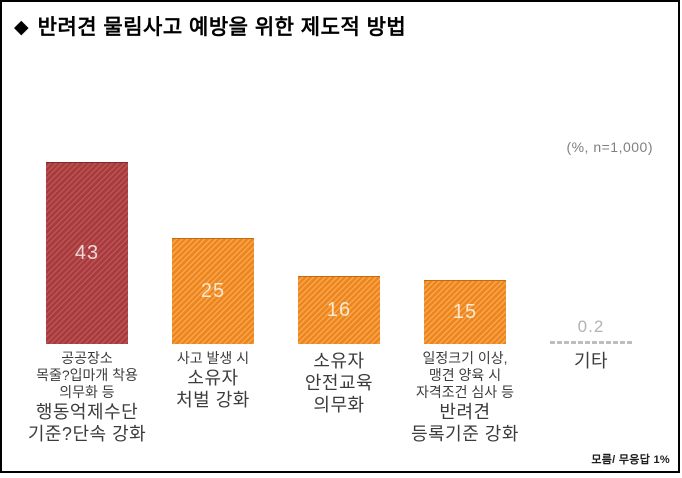 Image resolution: width=682 pixels, height=478 pixels. I want to click on bar-value-label: 15, so click(465, 312).